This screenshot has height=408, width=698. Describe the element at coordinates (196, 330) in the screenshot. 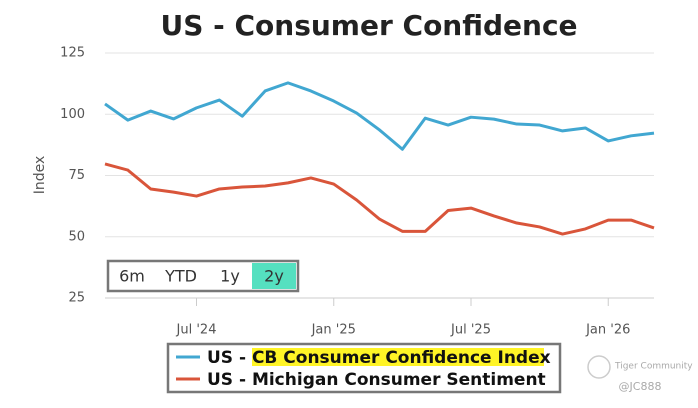

I see `x-tick-label: Jul '24` at that location.